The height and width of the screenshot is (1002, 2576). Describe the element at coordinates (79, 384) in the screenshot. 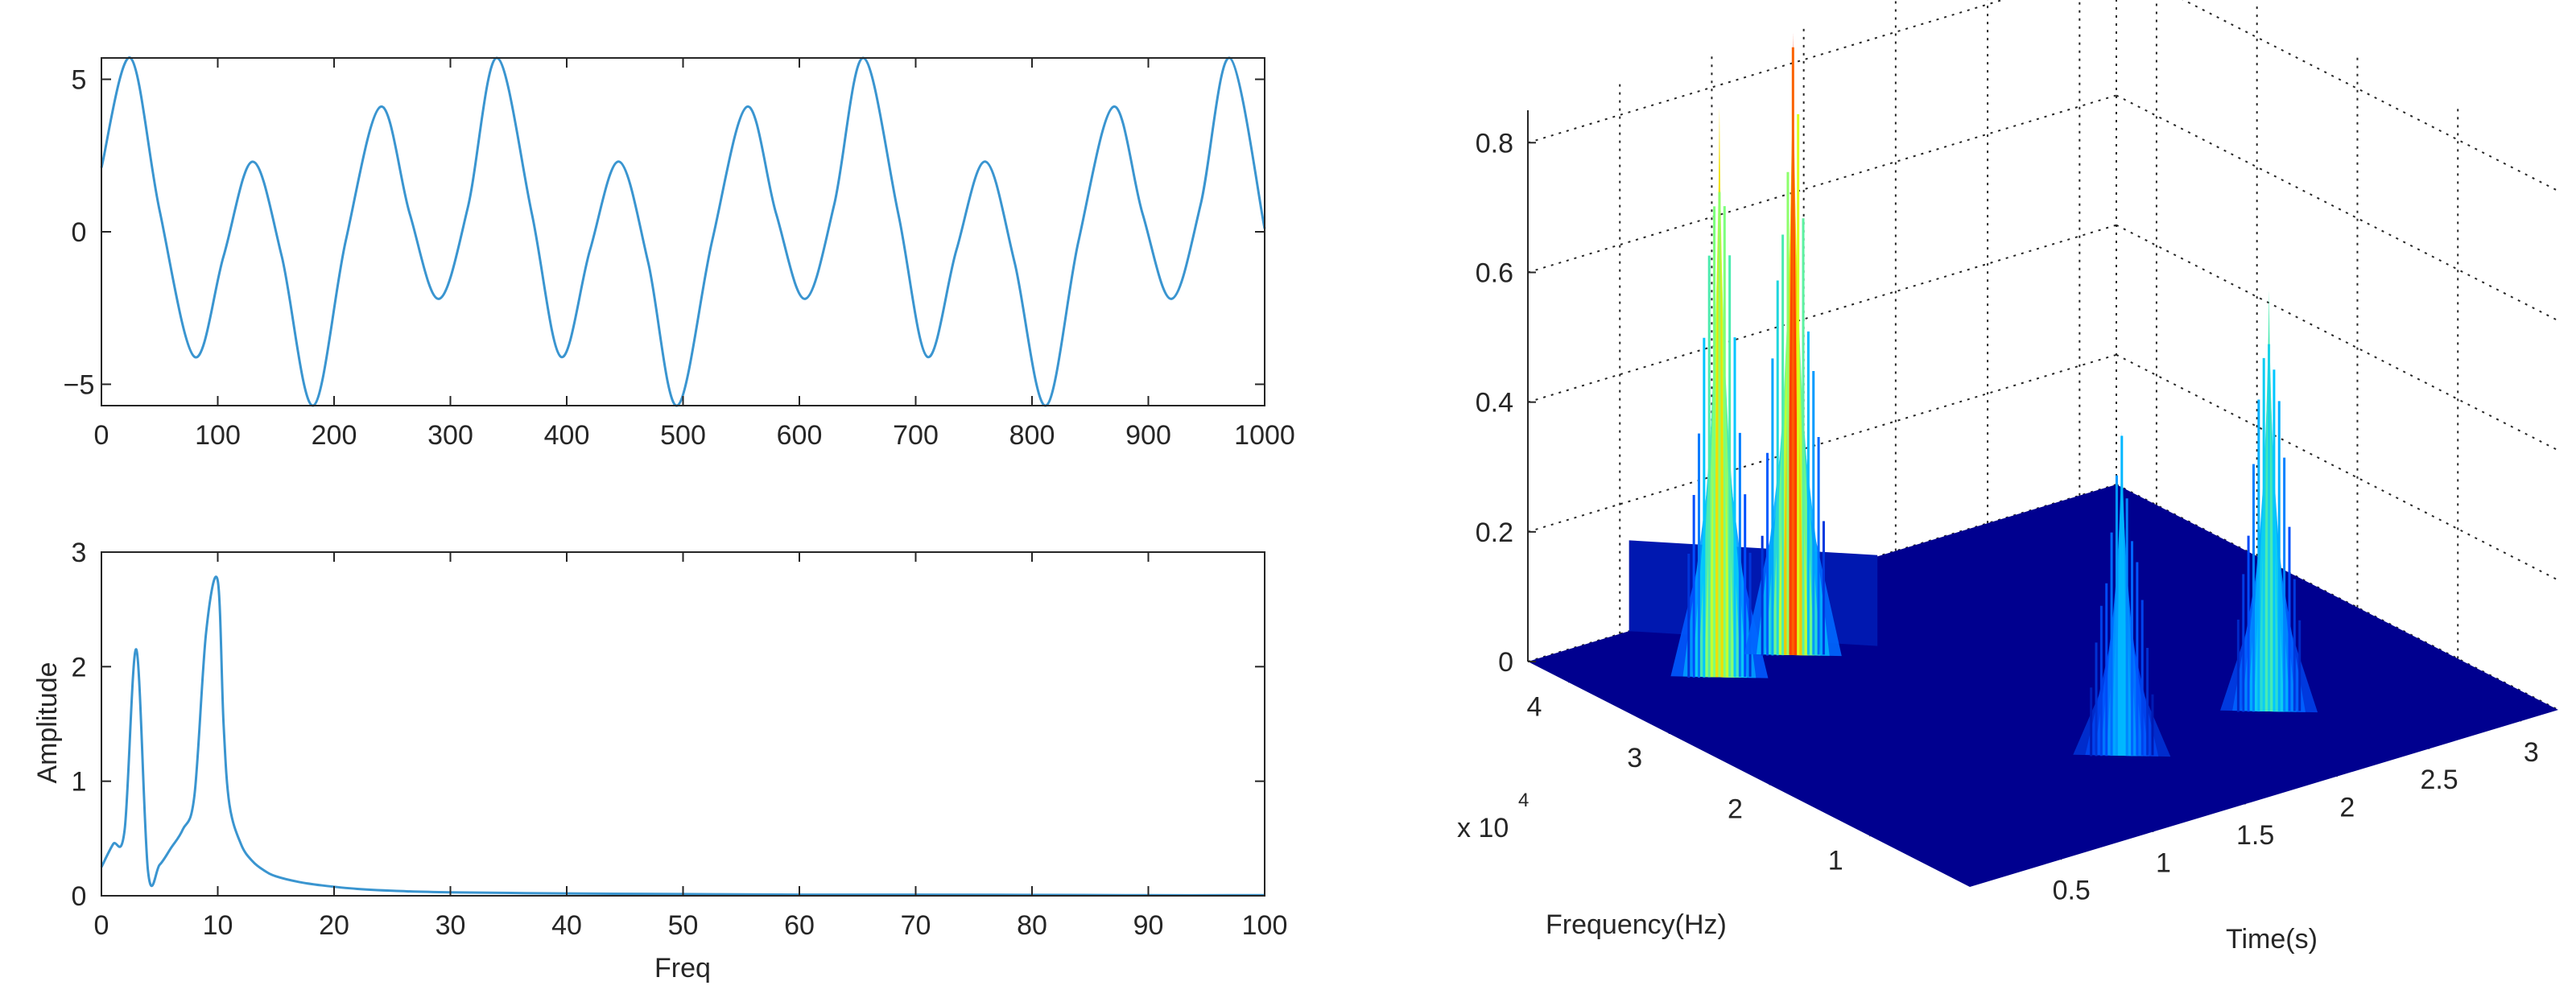

I see `signal-ytick-label: −5` at that location.